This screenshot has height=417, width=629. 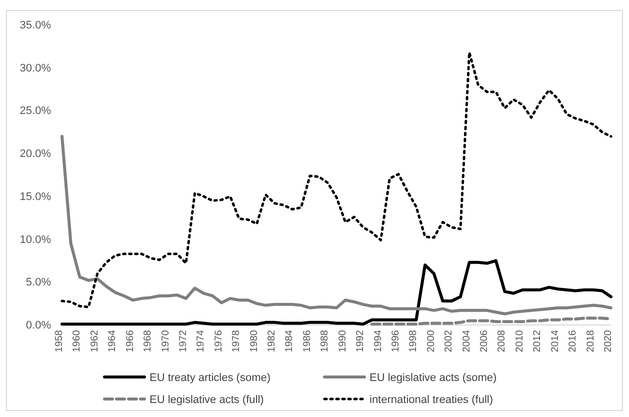 What do you see at coordinates (218, 341) in the screenshot?
I see `x-tick-label: 1976` at bounding box center [218, 341].